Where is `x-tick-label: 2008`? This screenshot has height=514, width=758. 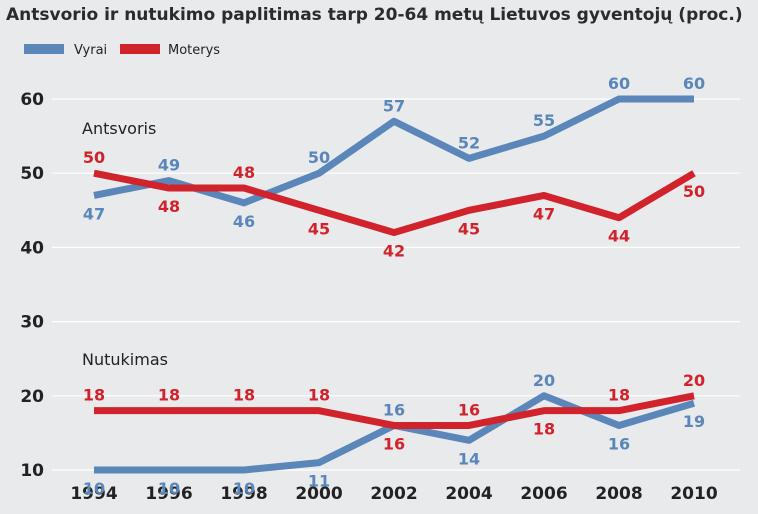 x-tick-label: 2008 is located at coordinates (618, 494).